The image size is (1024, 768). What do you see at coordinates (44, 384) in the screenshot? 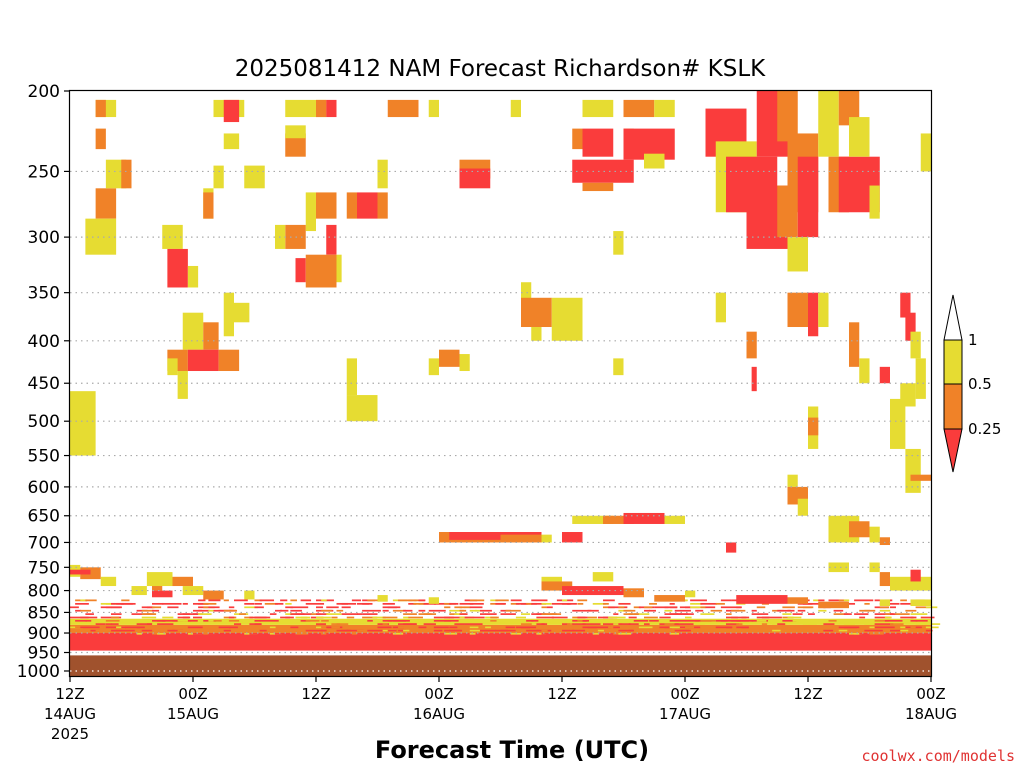
I see `y-tick-label: 450` at bounding box center [44, 384].